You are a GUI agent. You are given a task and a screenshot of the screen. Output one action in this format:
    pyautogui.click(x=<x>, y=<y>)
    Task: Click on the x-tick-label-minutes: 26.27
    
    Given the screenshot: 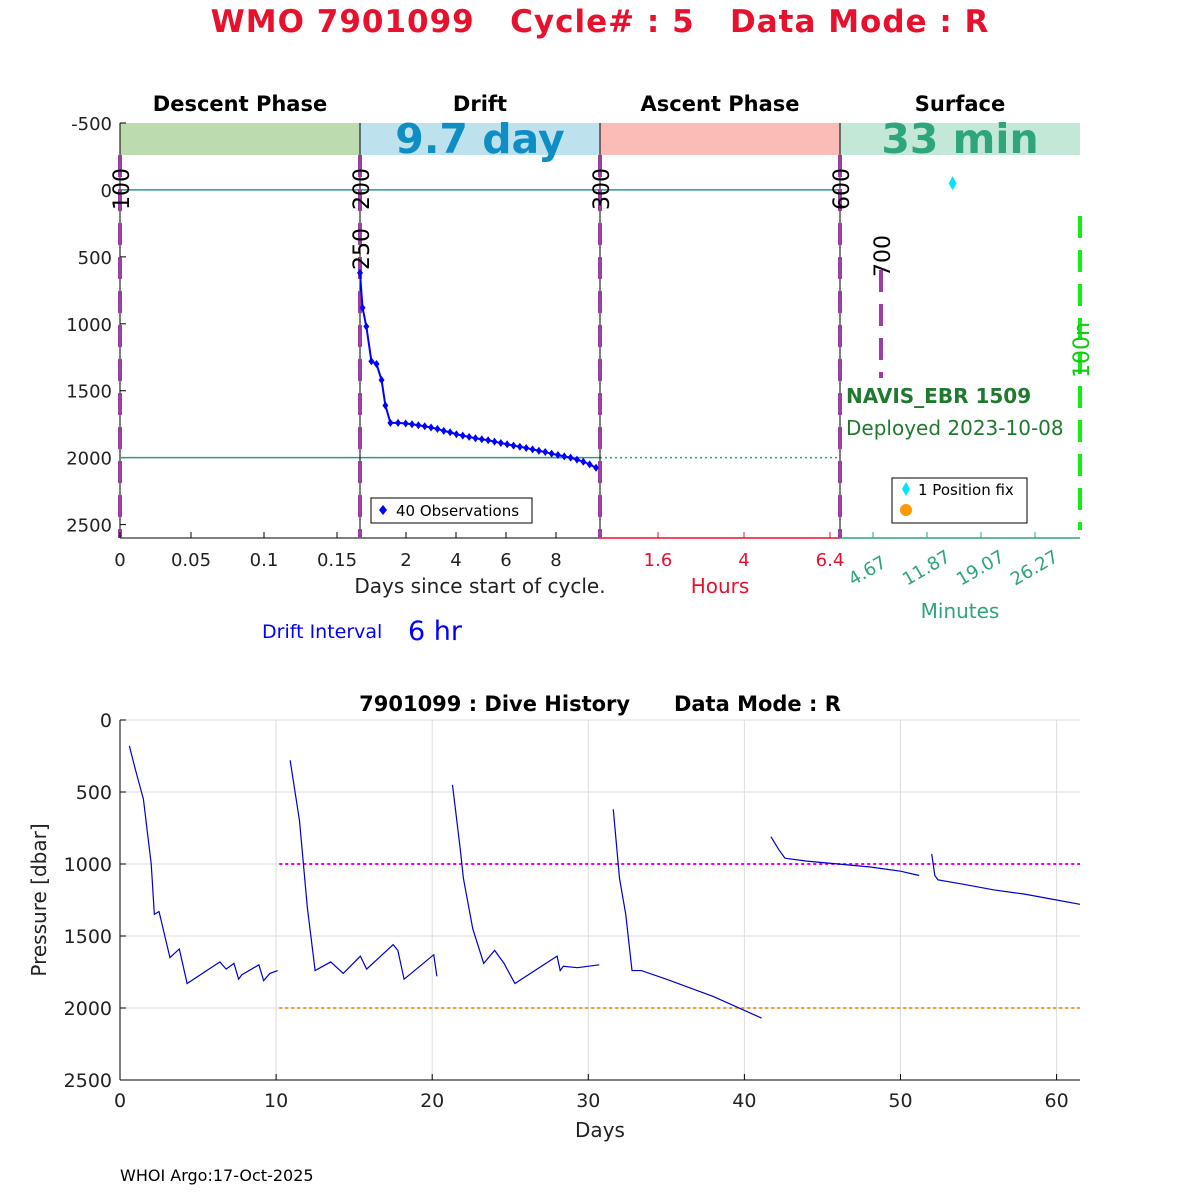 What is the action you would take?
    pyautogui.click(x=1034, y=568)
    